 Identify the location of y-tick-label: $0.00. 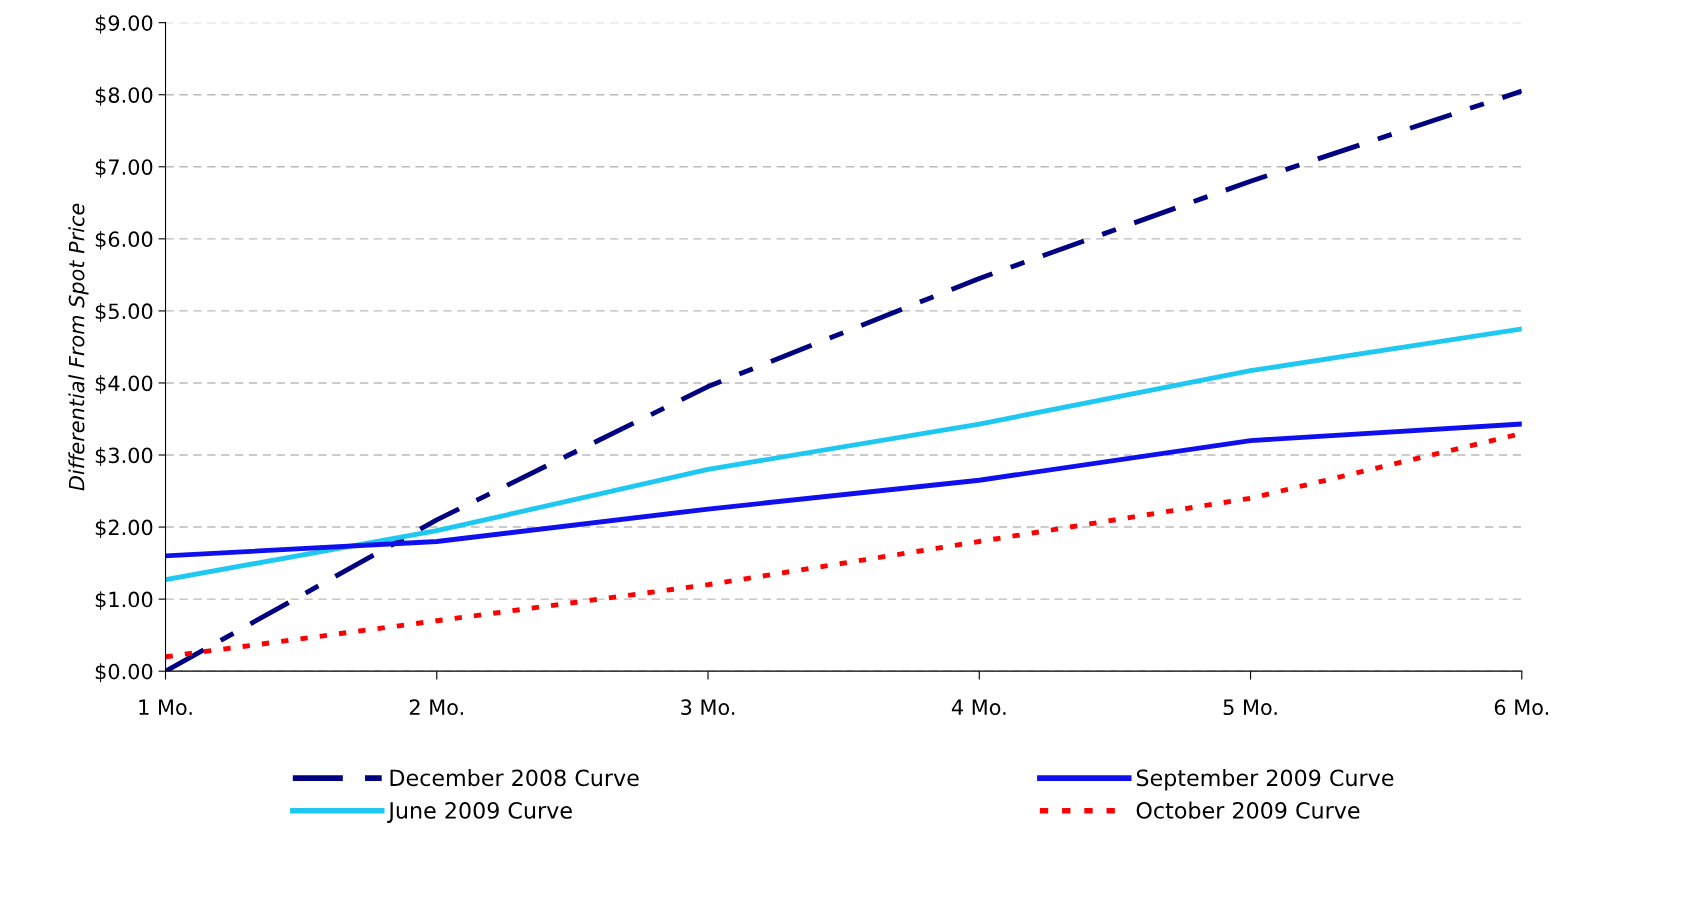
(124, 673).